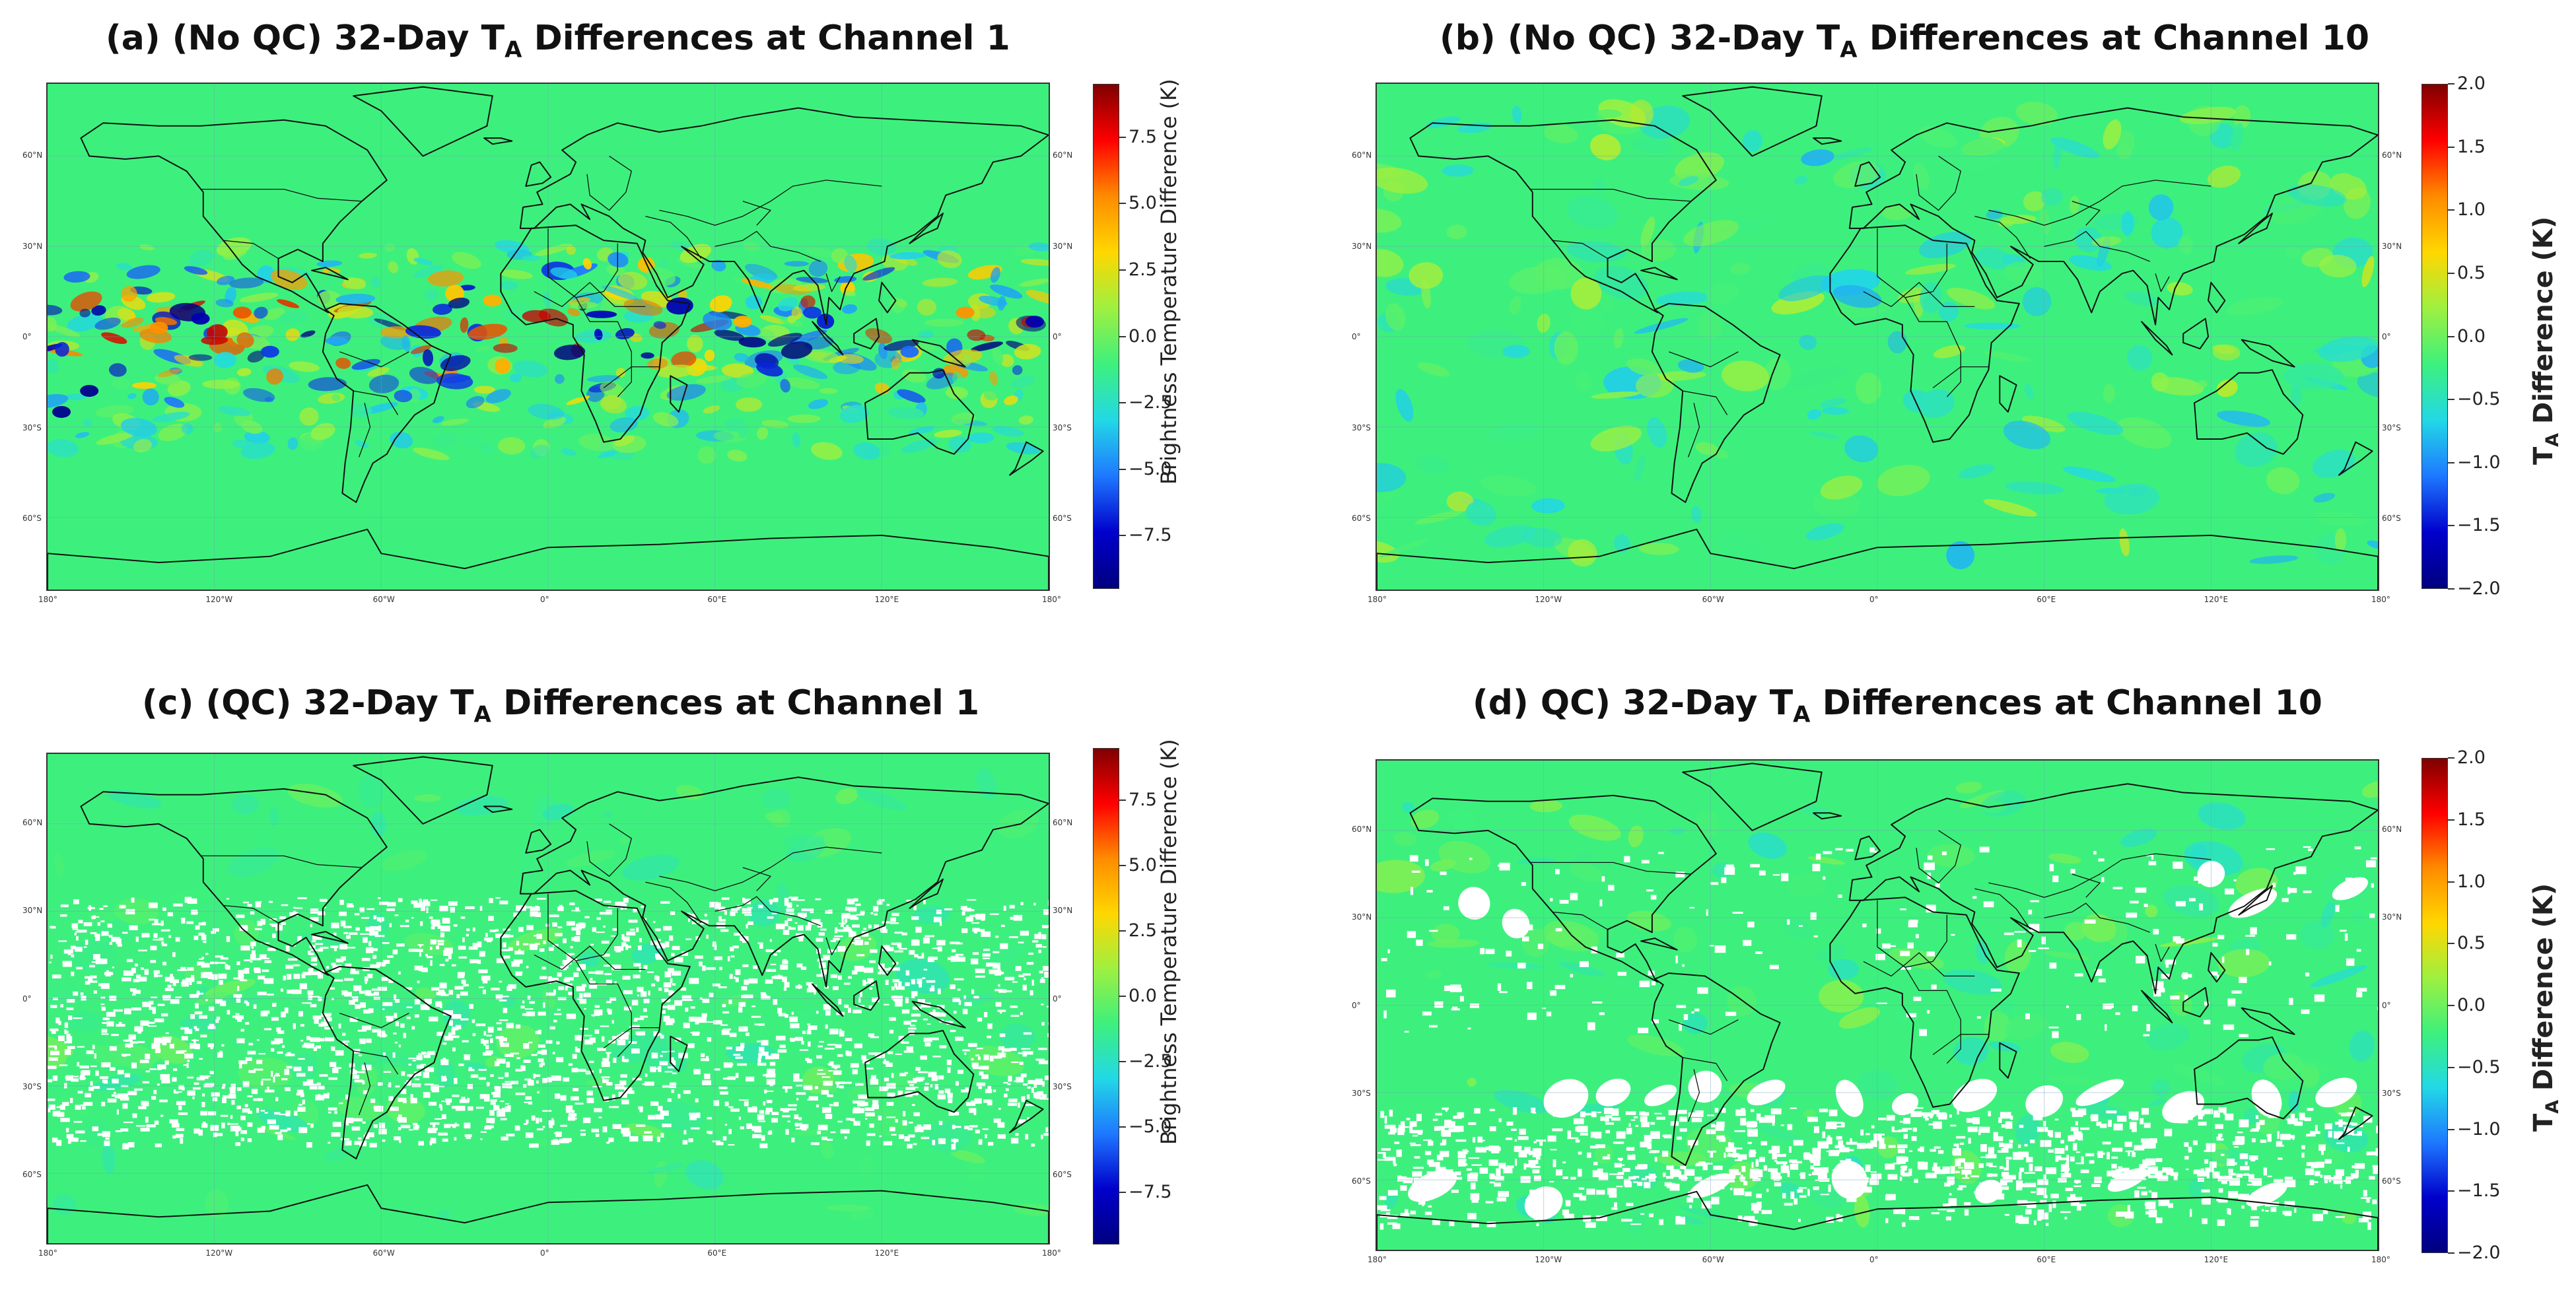 This screenshot has width=2576, height=1294. Describe the element at coordinates (2471, 757) in the screenshot. I see `colorbar-tick-label: 2.0` at that location.